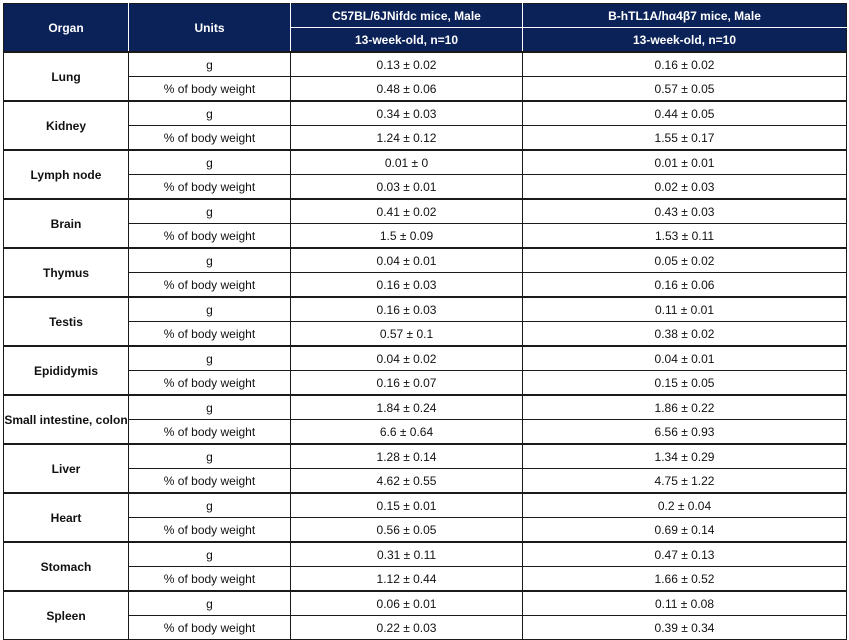 The height and width of the screenshot is (640, 849). I want to click on organ-cell: Kidney, so click(66, 125).